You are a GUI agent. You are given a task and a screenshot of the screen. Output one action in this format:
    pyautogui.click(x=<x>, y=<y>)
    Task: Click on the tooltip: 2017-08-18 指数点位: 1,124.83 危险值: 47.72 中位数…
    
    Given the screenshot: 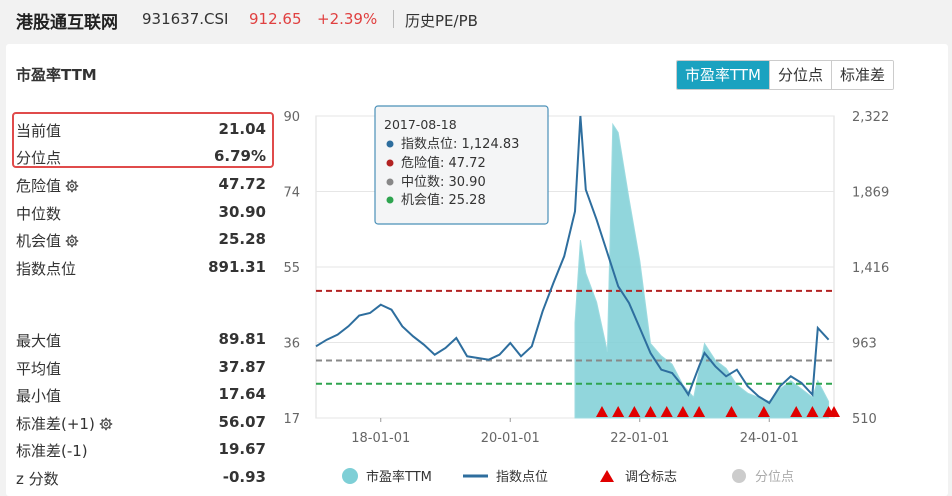 What is the action you would take?
    pyautogui.click(x=461, y=165)
    